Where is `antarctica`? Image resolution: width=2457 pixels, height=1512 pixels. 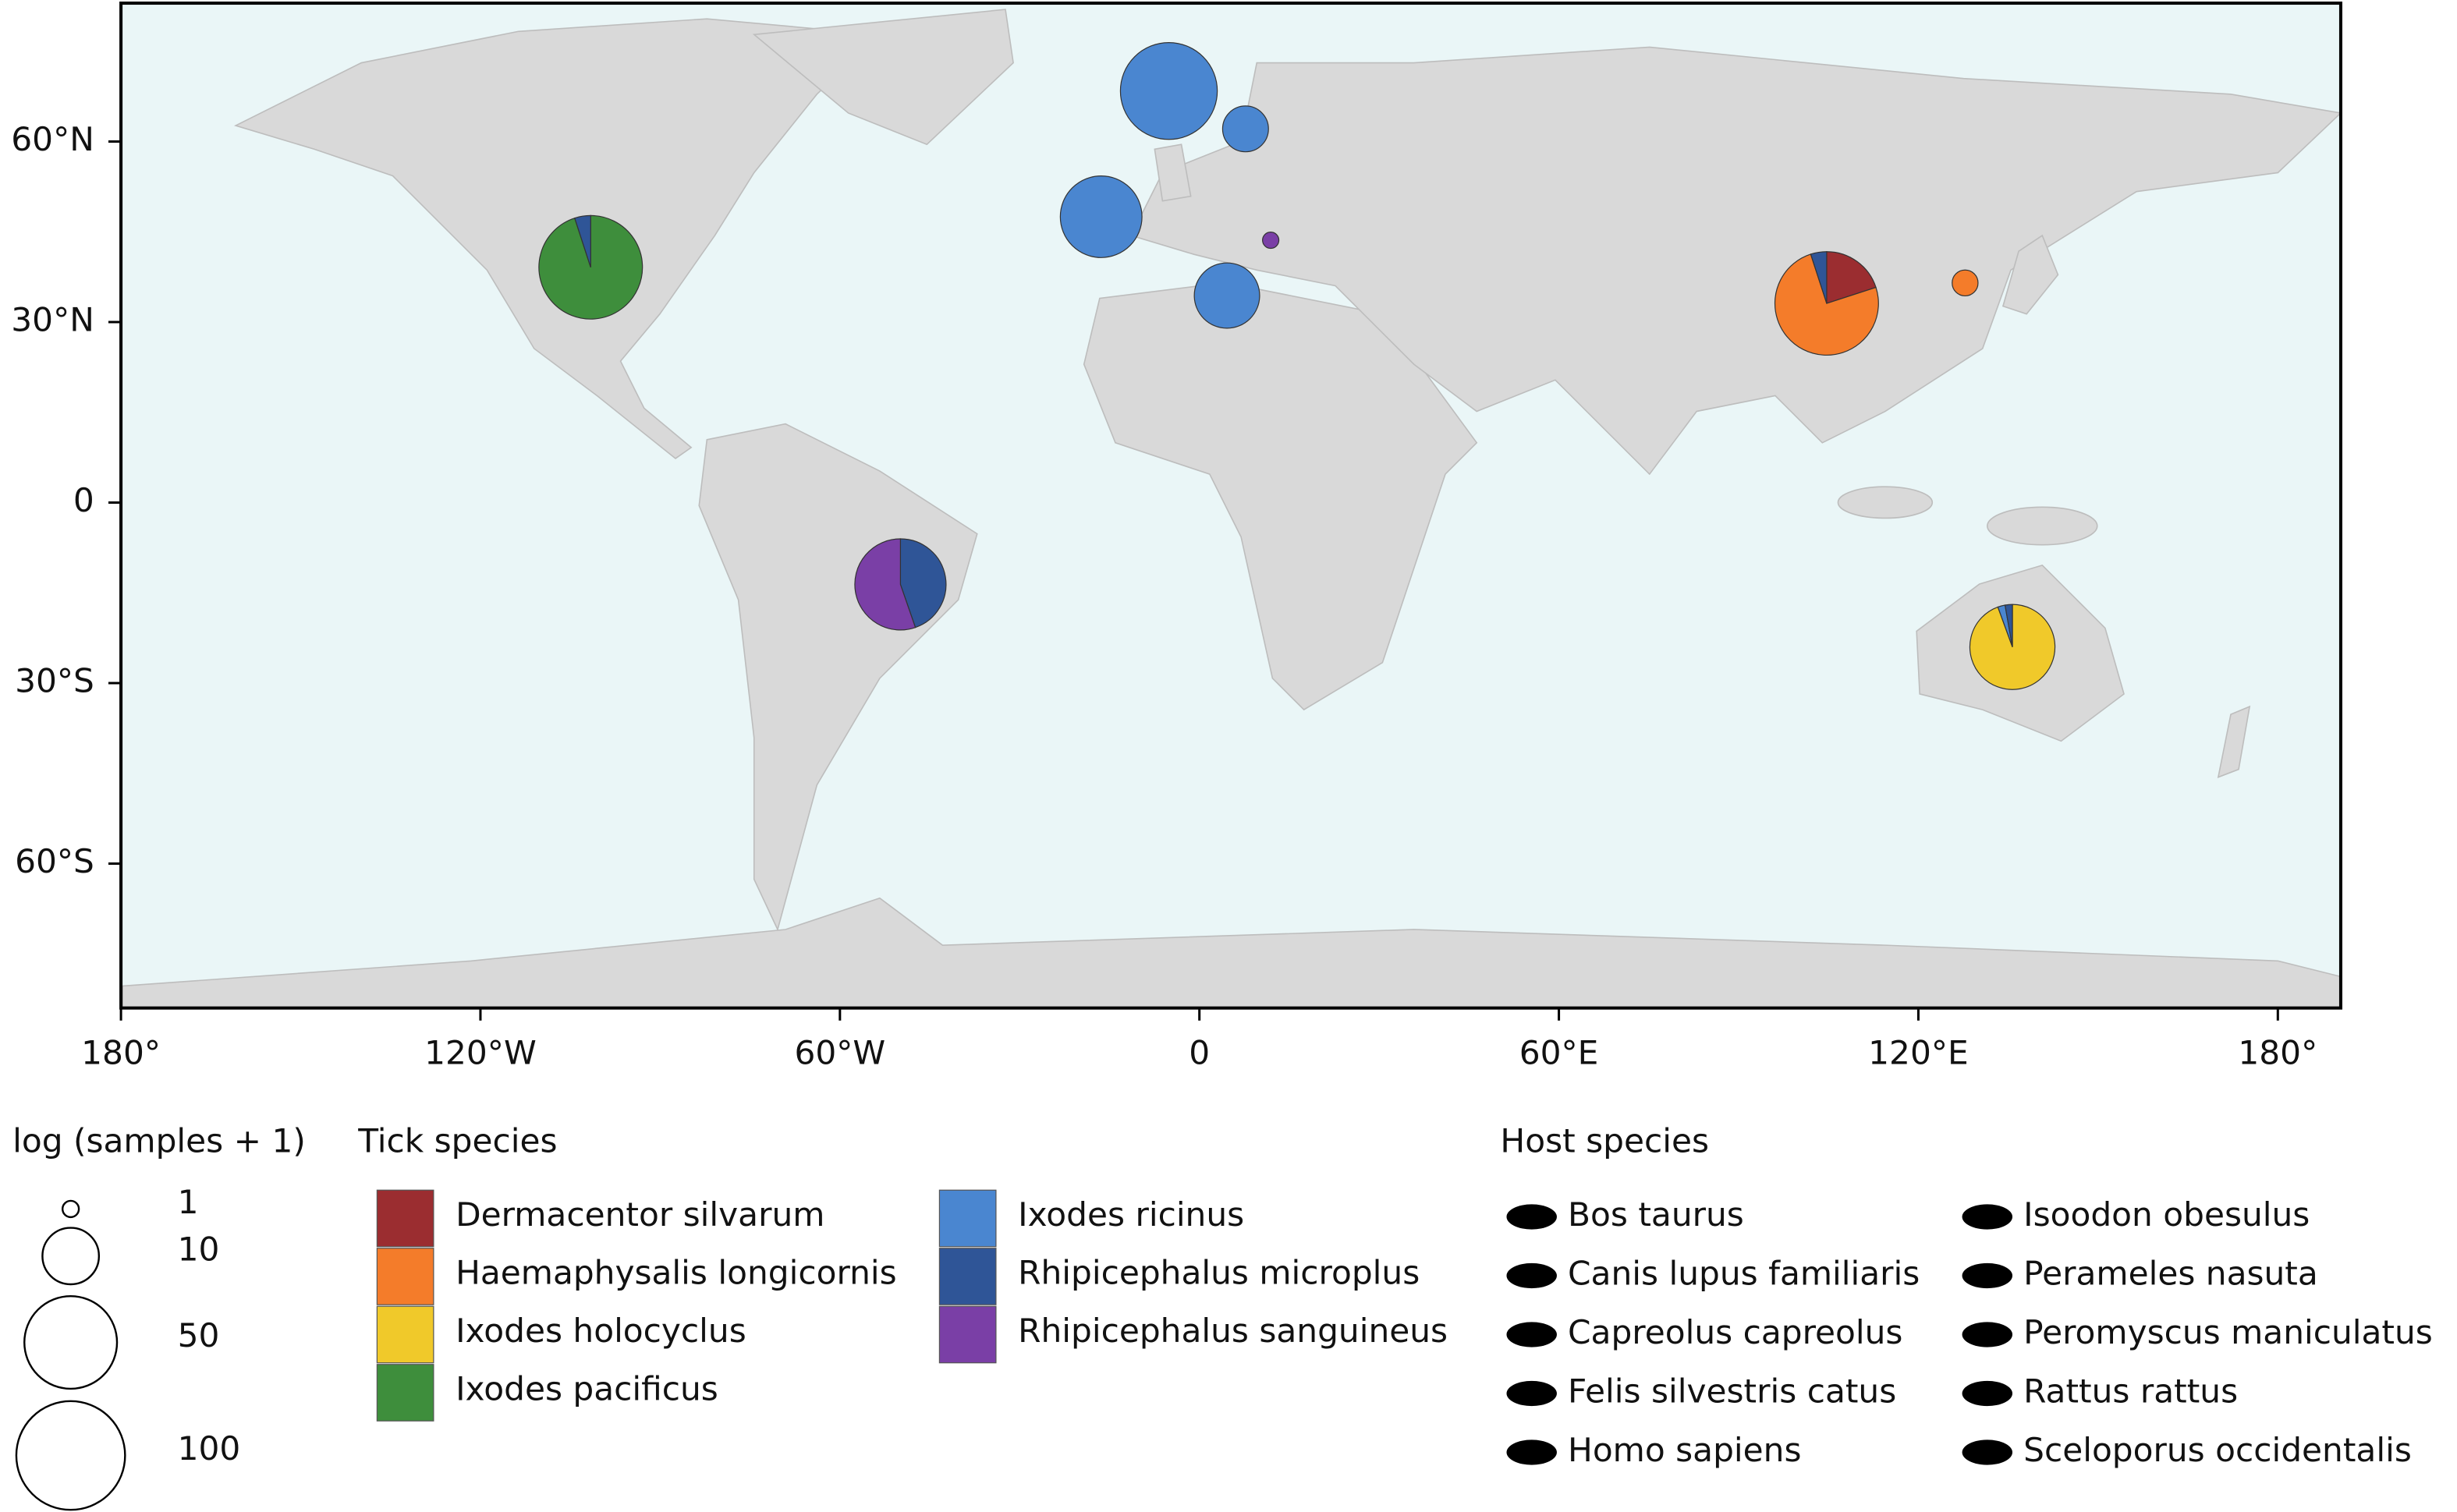 antarctica is located at coordinates (1232, 952).